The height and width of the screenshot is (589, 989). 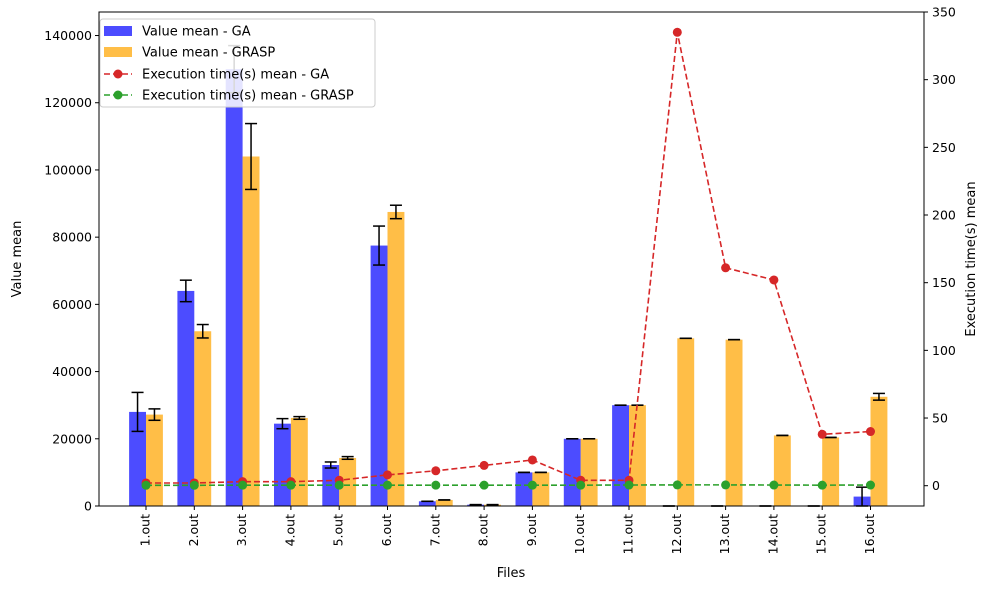 What do you see at coordinates (145, 530) in the screenshot?
I see `x-tick-label: 1.out` at bounding box center [145, 530].